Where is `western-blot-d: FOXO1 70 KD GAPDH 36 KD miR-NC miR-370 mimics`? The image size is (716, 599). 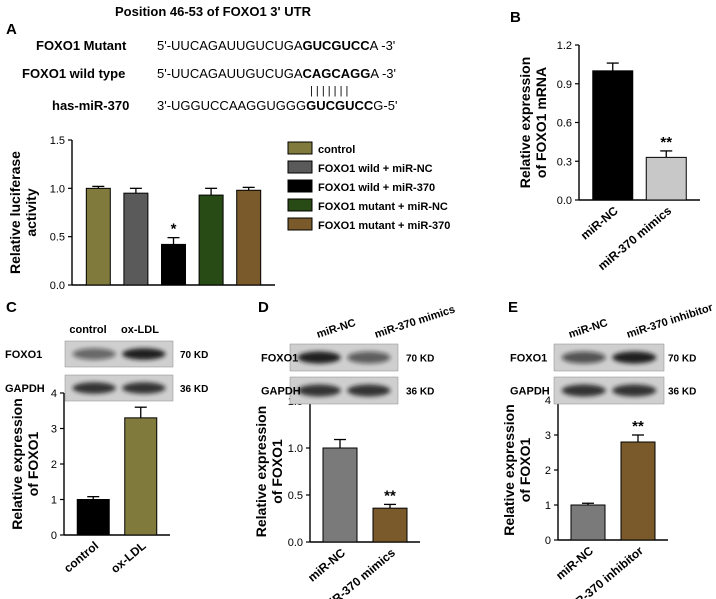 western-blot-d: FOXO1 70 KD GAPDH 36 KD miR-NC miR-370 mimics is located at coordinates (359, 354).